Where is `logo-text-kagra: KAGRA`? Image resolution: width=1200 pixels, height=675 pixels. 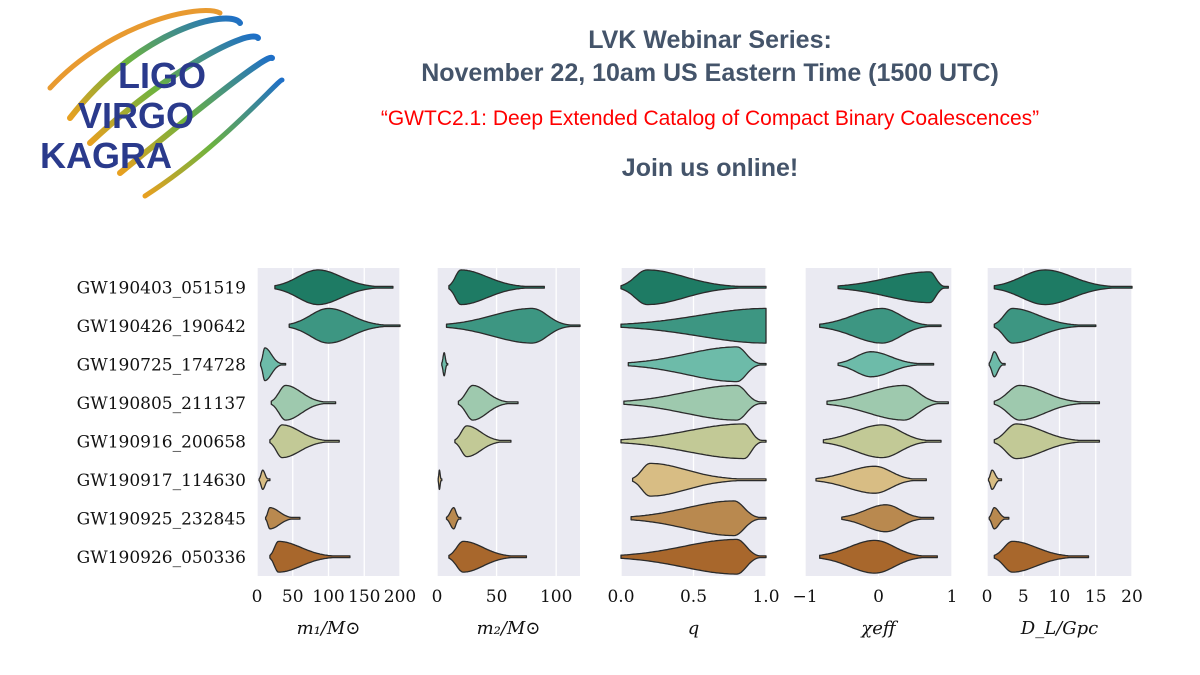
logo-text-kagra: KAGRA is located at coordinates (106, 155).